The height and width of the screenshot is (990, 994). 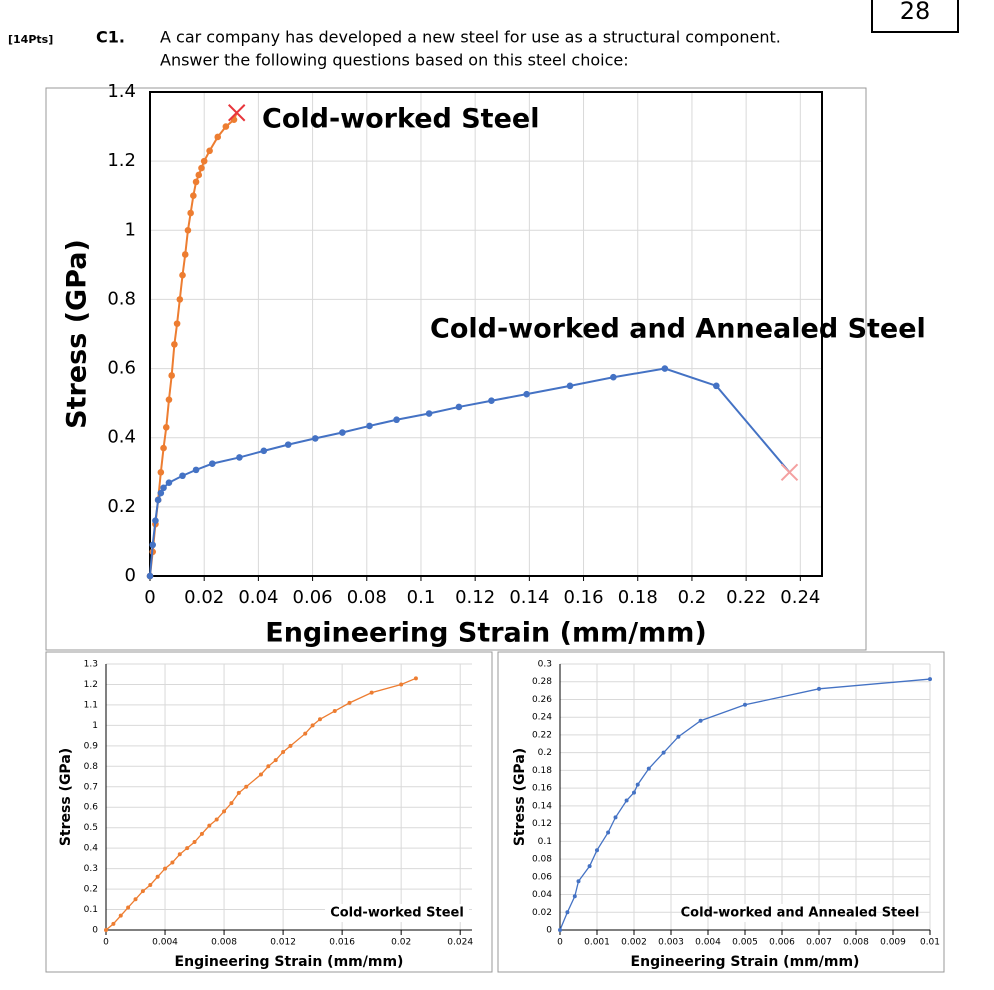 What do you see at coordinates (258, 597) in the screenshot?
I see `x-tick-label: 0.04` at bounding box center [258, 597].